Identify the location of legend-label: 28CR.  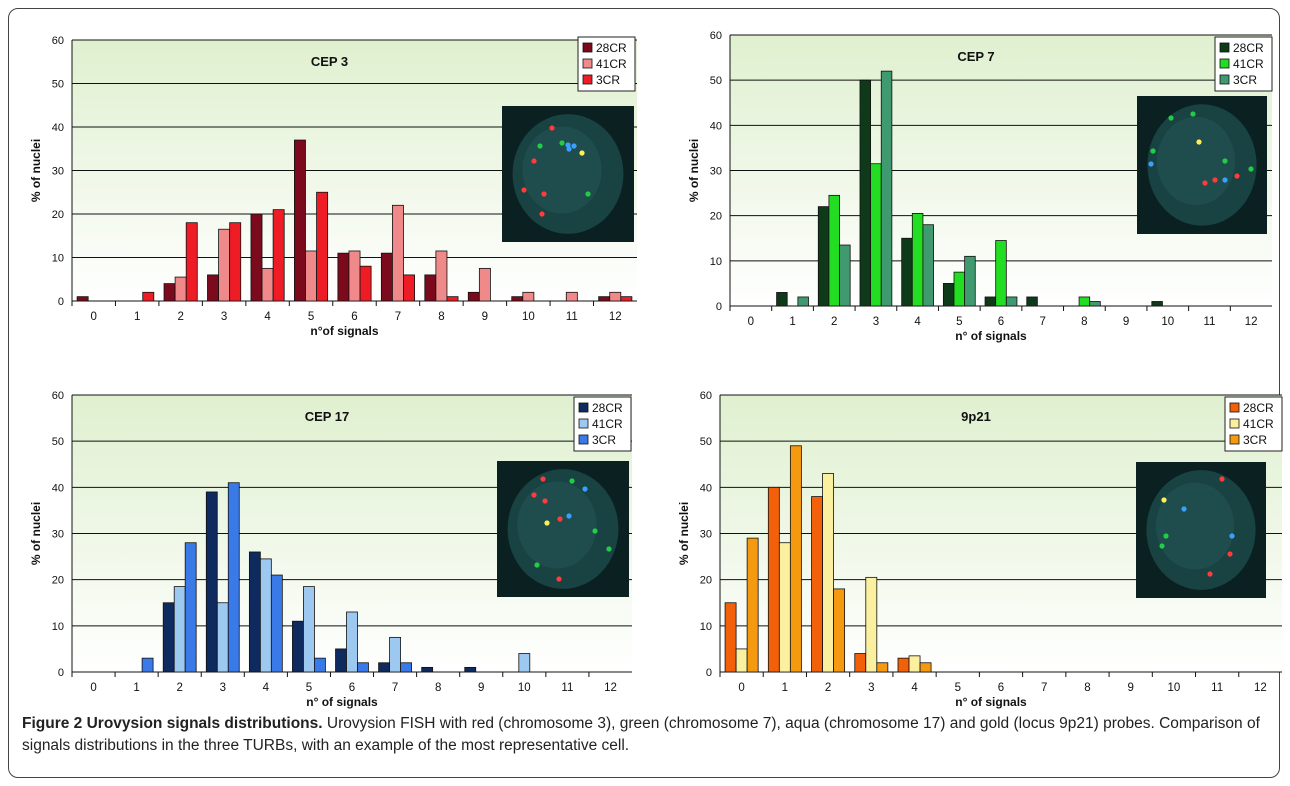
(607, 408).